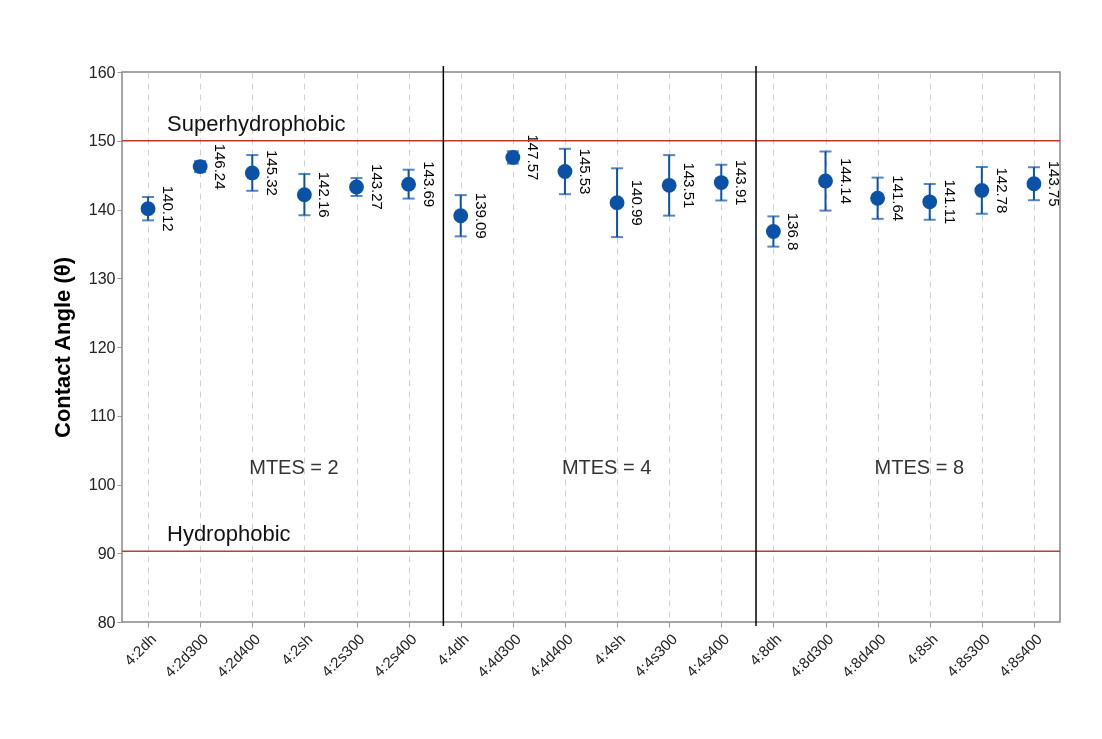 The width and height of the screenshot is (1102, 739). What do you see at coordinates (102, 209) in the screenshot?
I see `y-tick-label: 140` at bounding box center [102, 209].